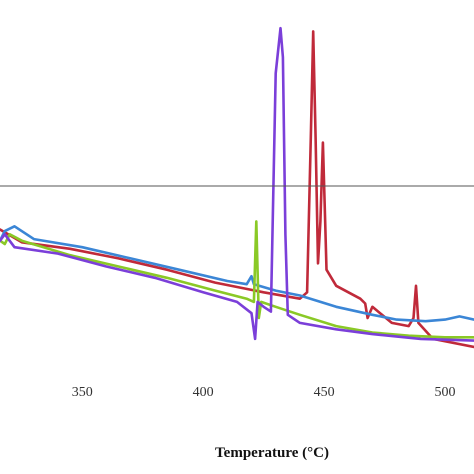 This screenshot has height=474, width=474. I want to click on x-tick-label: 450, so click(324, 392).